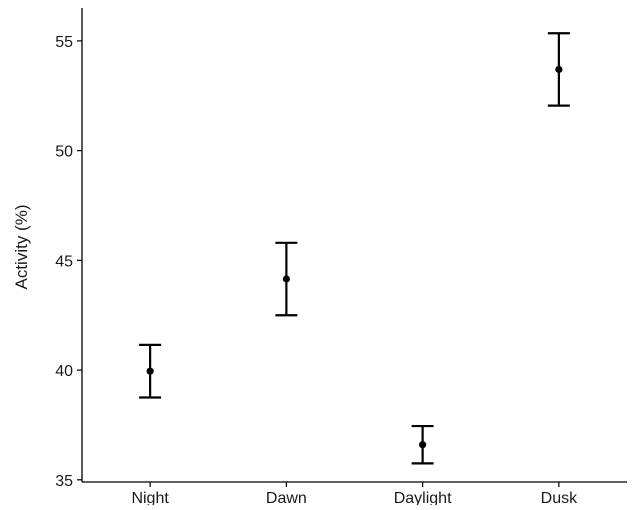  What do you see at coordinates (64, 261) in the screenshot?
I see `y-tick-label: 45` at bounding box center [64, 261].